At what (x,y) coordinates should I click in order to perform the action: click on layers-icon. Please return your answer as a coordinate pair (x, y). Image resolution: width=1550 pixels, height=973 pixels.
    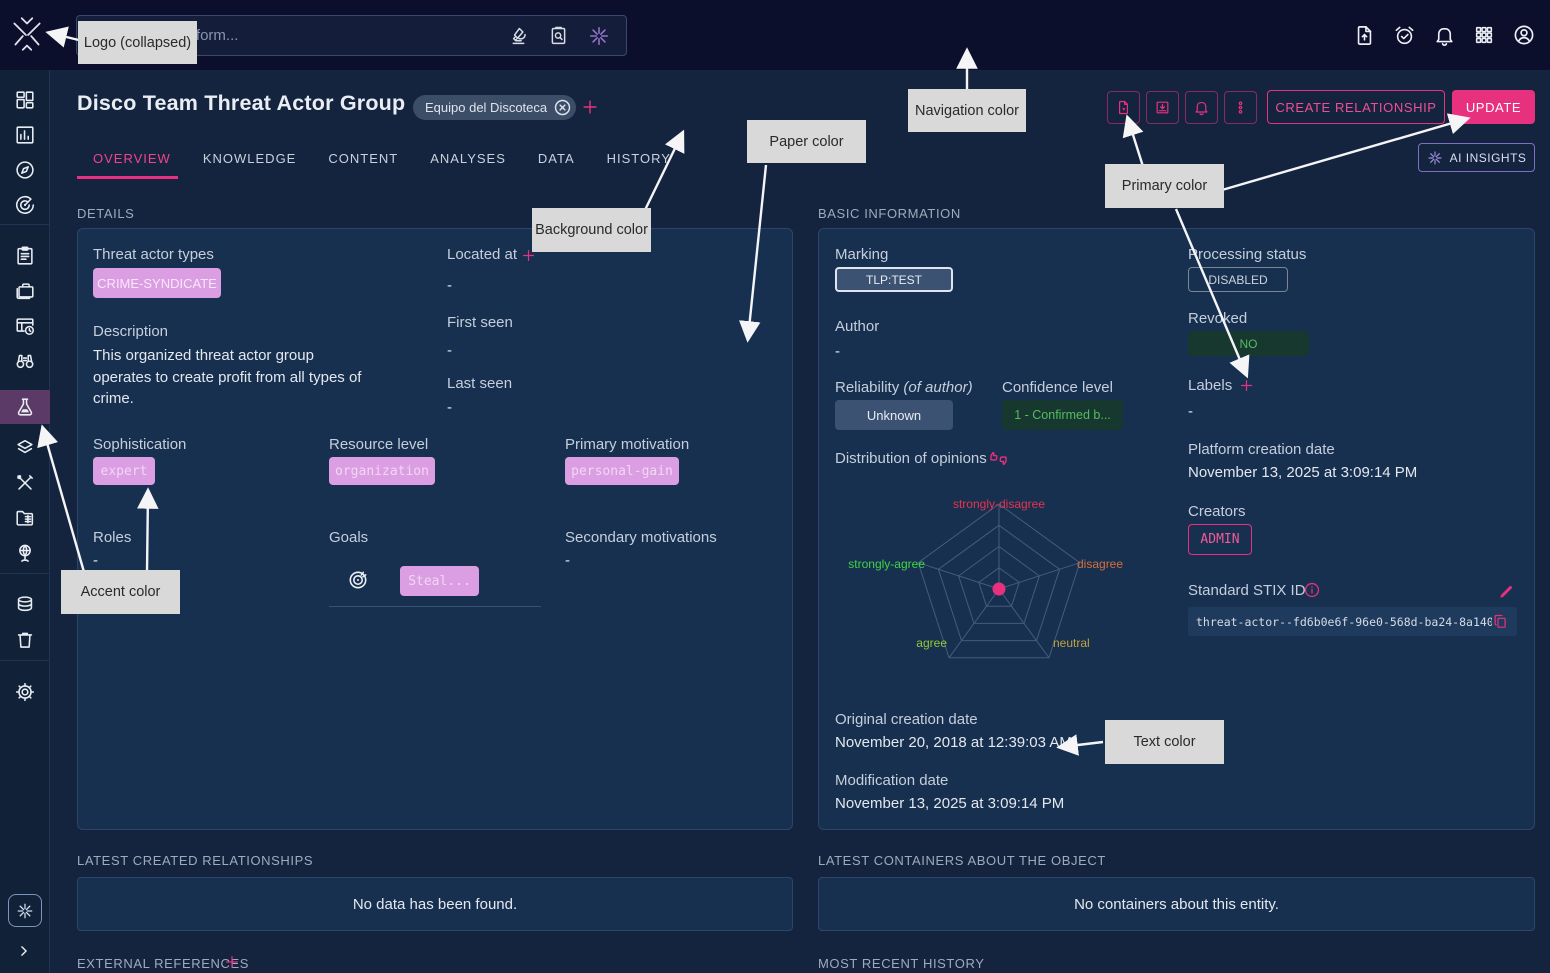
    Looking at the image, I should click on (25, 446).